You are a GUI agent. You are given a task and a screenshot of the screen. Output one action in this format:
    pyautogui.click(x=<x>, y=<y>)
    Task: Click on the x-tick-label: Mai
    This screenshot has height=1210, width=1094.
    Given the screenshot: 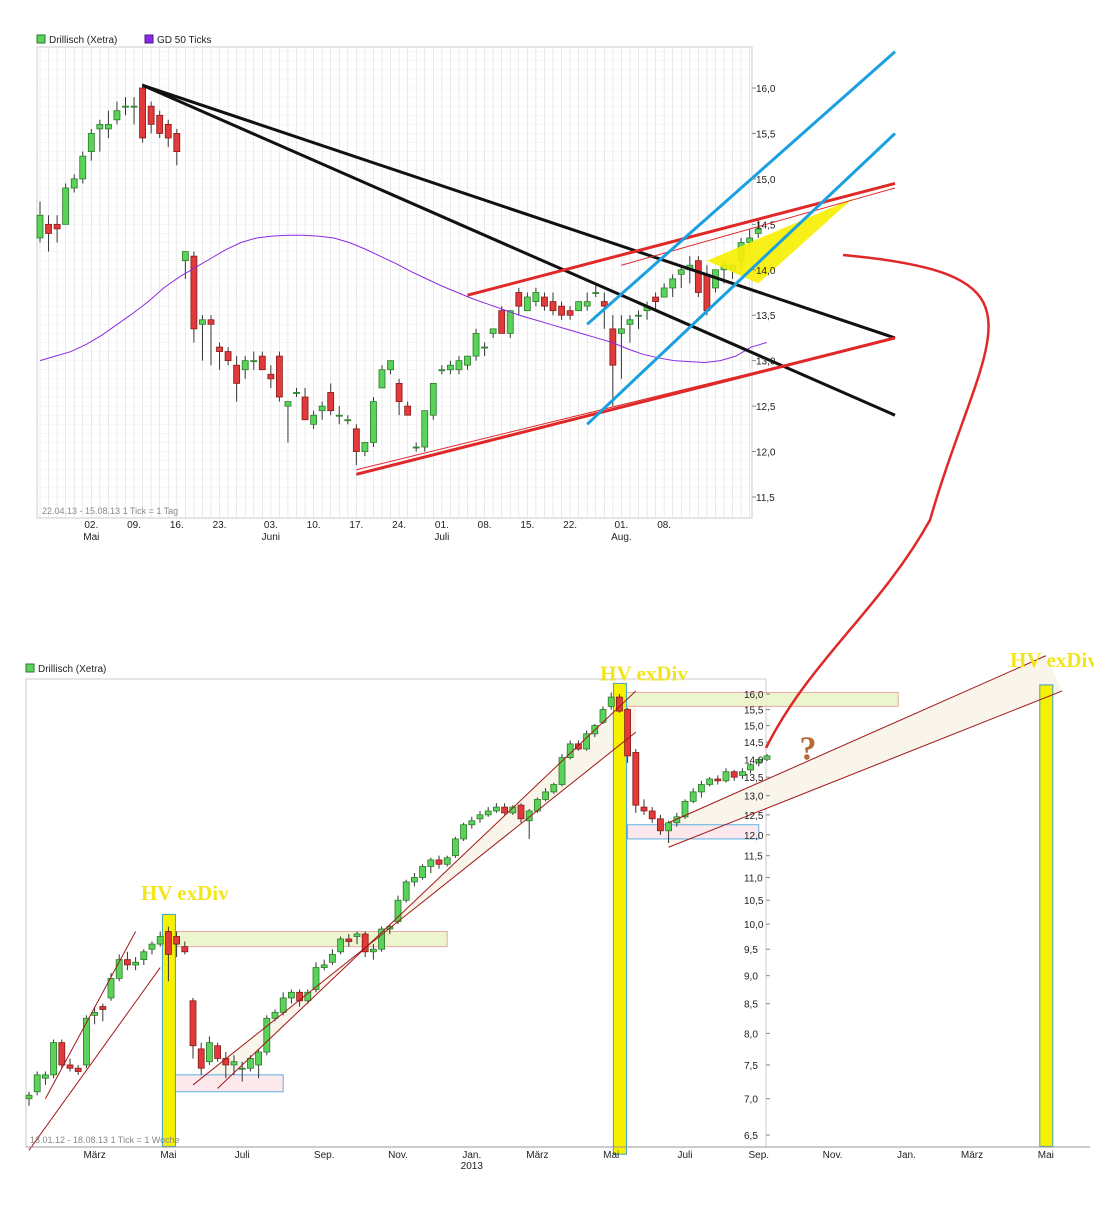 What is the action you would take?
    pyautogui.click(x=168, y=1155)
    